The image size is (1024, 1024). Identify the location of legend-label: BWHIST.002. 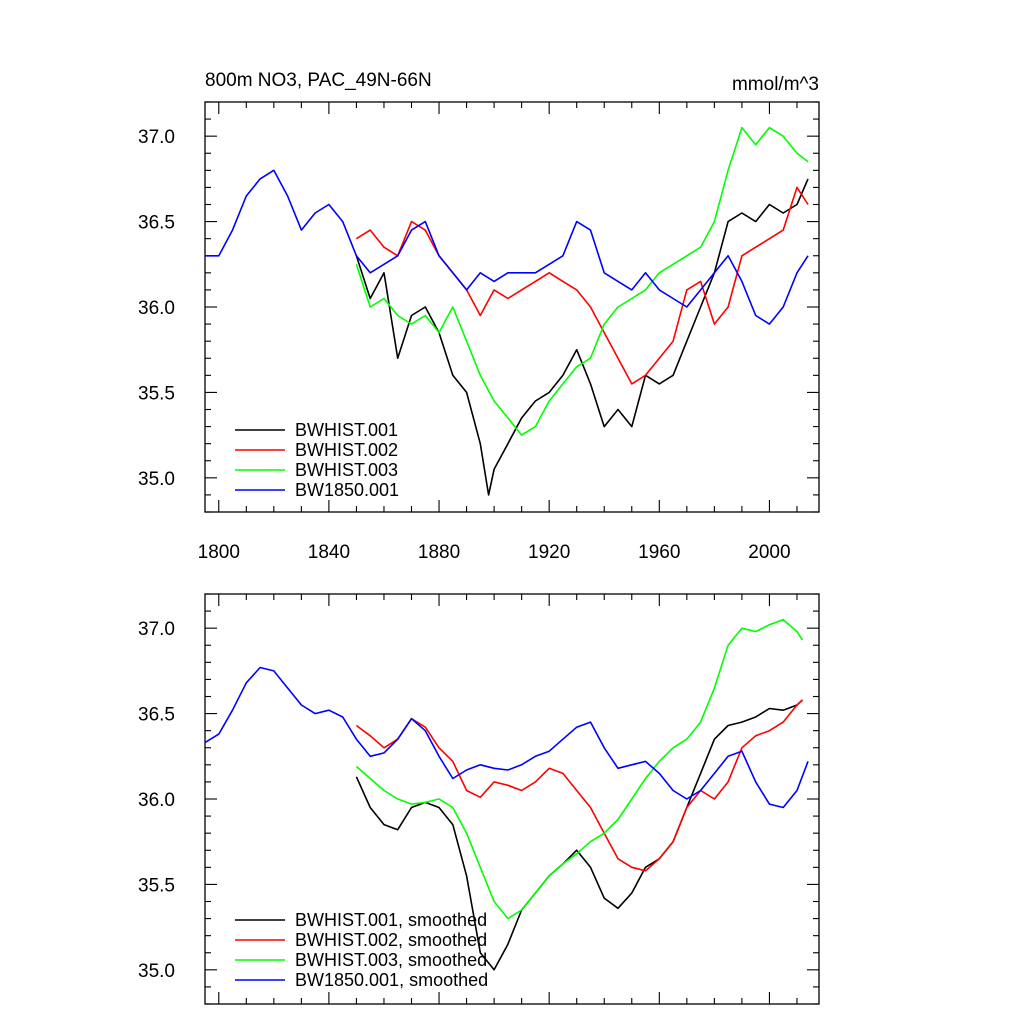
(346, 450).